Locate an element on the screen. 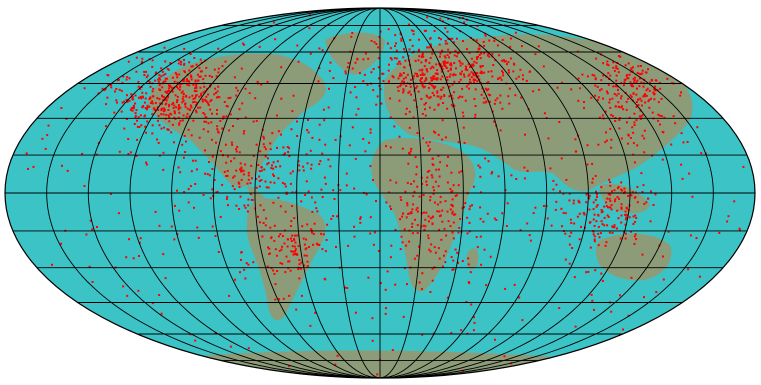 This screenshot has height=385, width=761. landmass-south-america is located at coordinates (286, 259).